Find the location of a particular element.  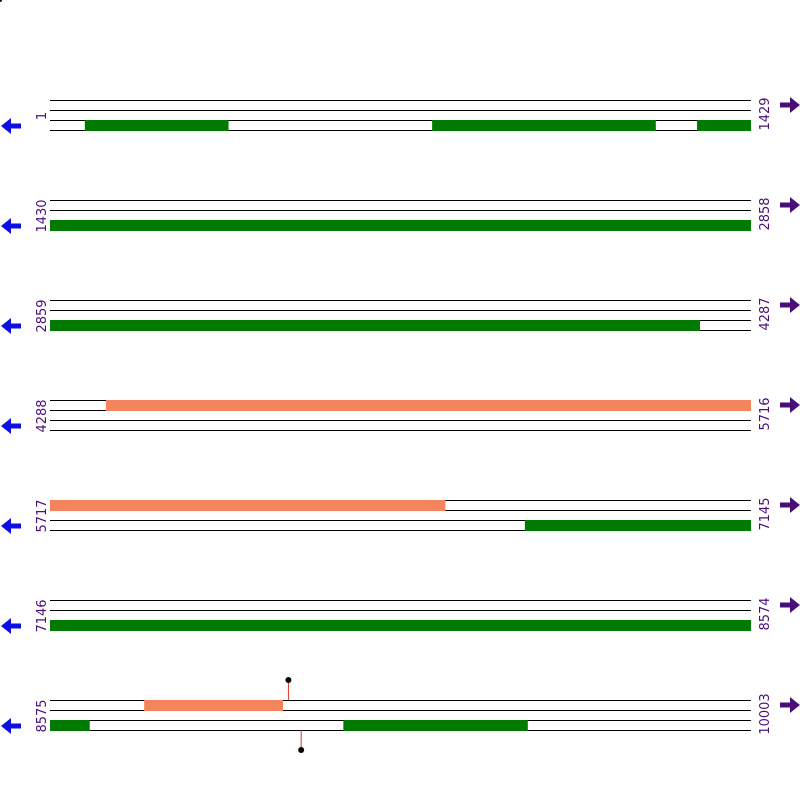

sequence-row: 5717 7145 is located at coordinates (400, 515).